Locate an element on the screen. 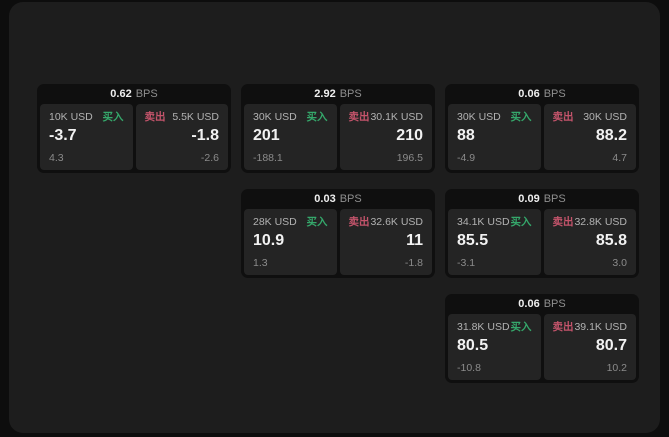 The width and height of the screenshot is (669, 437). bps-value: 0.03 is located at coordinates (325, 199).